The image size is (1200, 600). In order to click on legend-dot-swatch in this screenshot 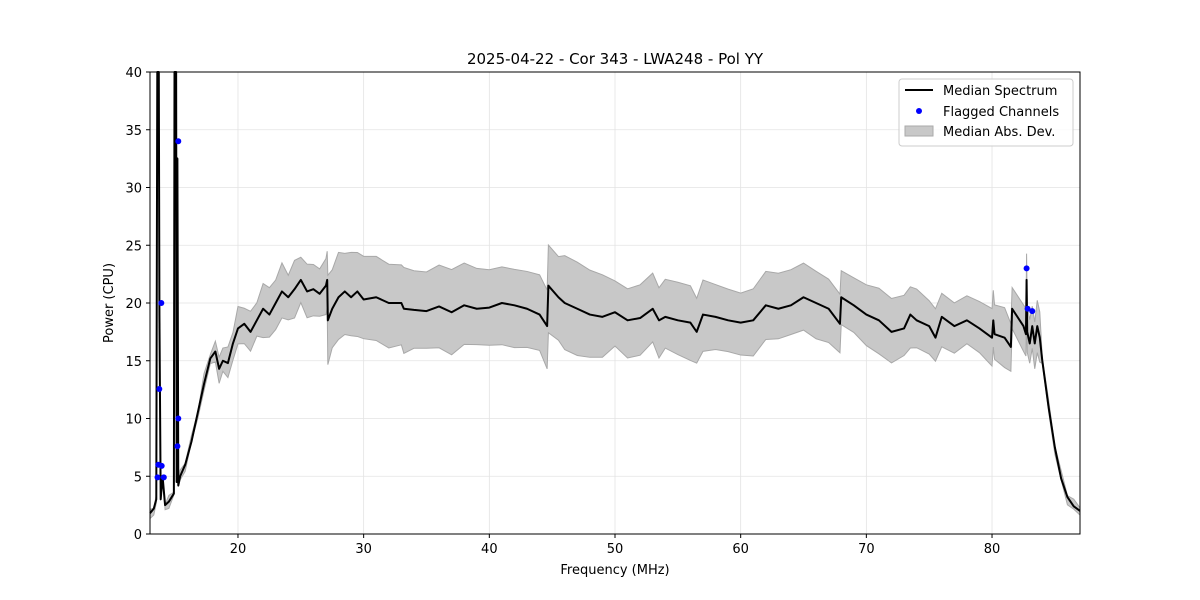, I will do `click(919, 111)`.